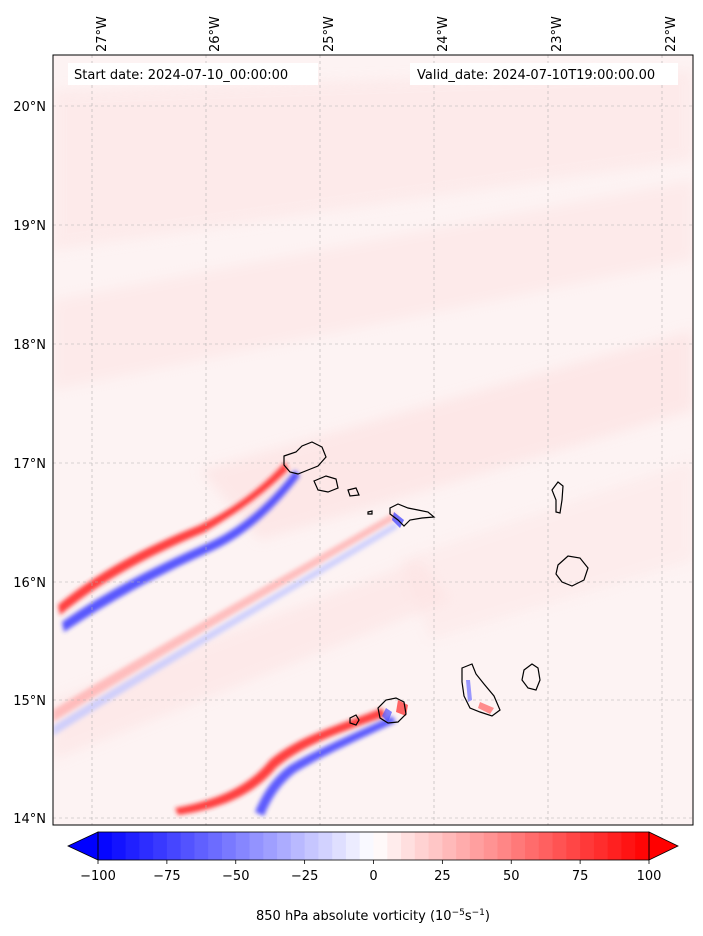 The image size is (703, 936). What do you see at coordinates (387, 34) in the screenshot?
I see `lon-tick-labels: 27°W 26°W 25°W 24°W 23°W 22°W` at bounding box center [387, 34].